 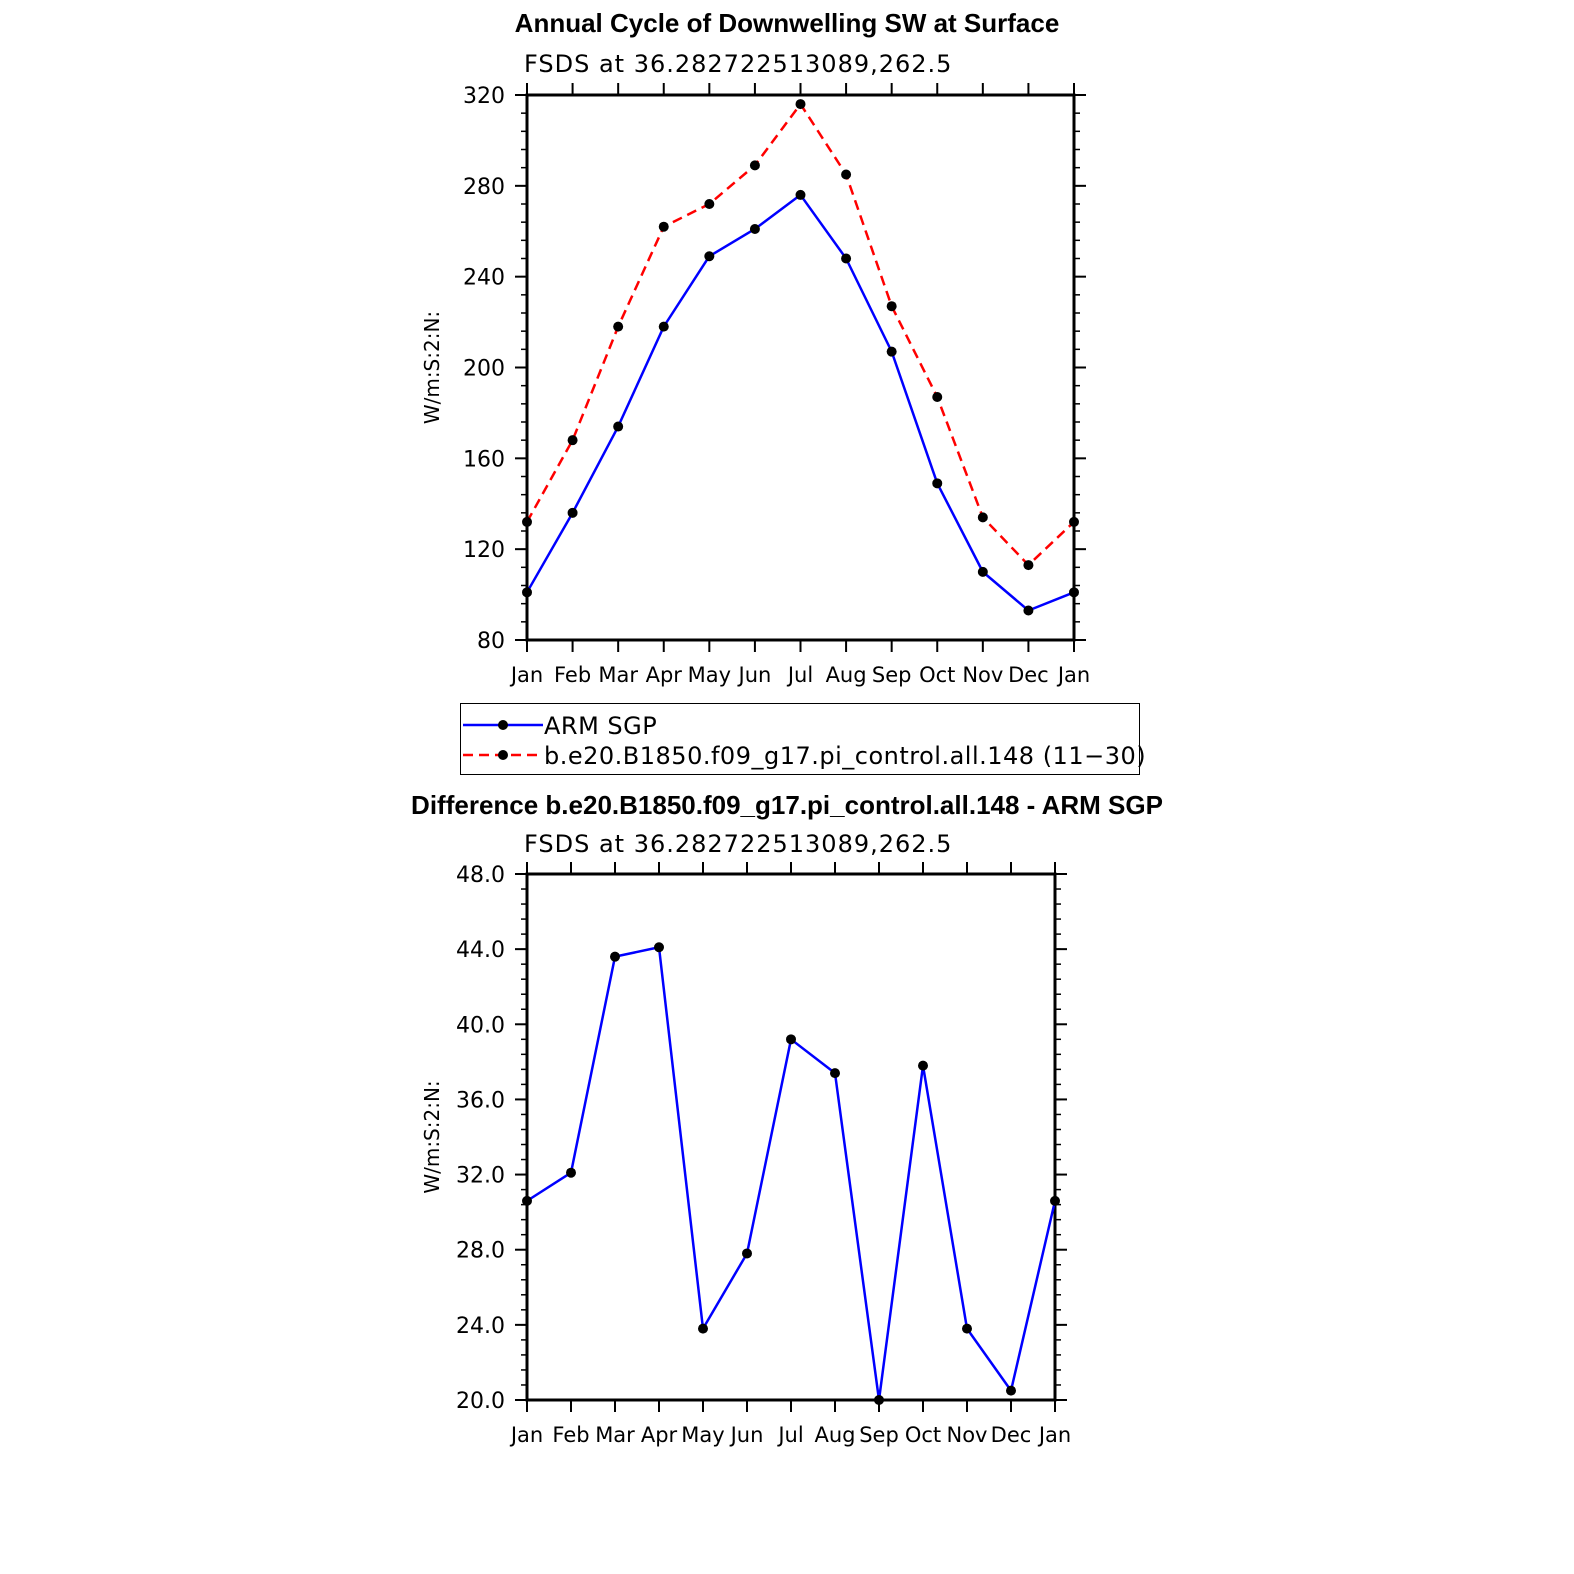 I want to click on chart1-xtick-label: Sep, so click(x=892, y=675).